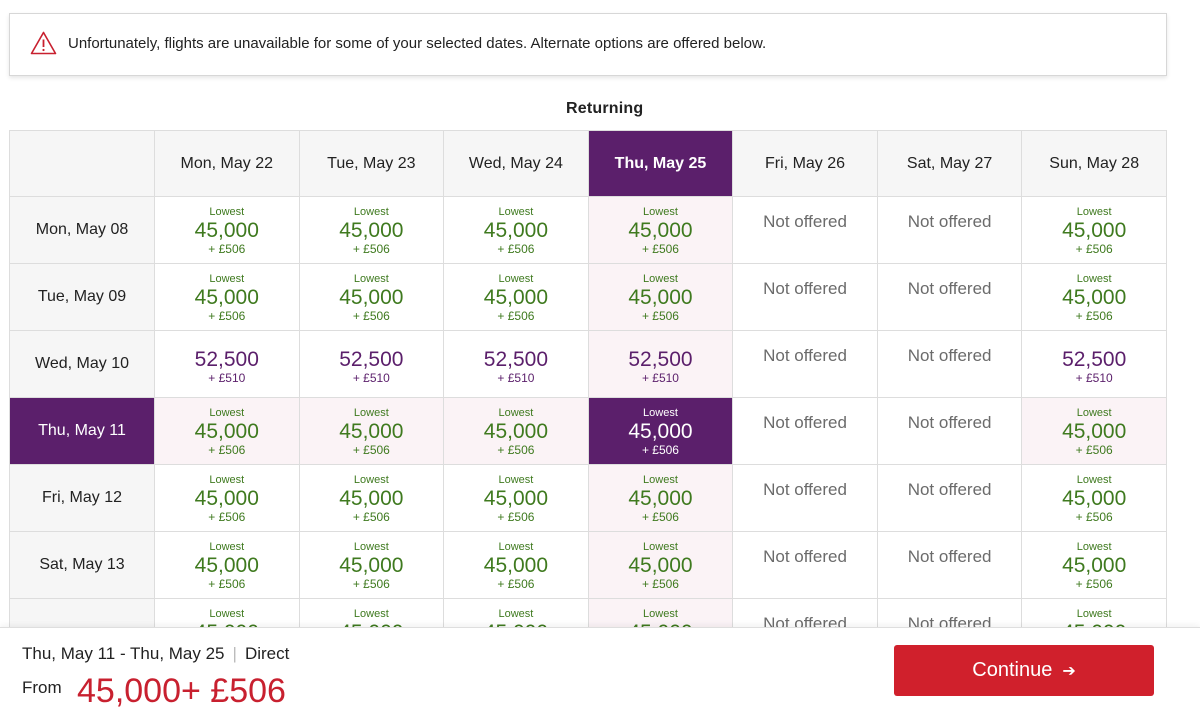  What do you see at coordinates (82, 498) in the screenshot?
I see `departure-date-label: Fri, May 12` at bounding box center [82, 498].